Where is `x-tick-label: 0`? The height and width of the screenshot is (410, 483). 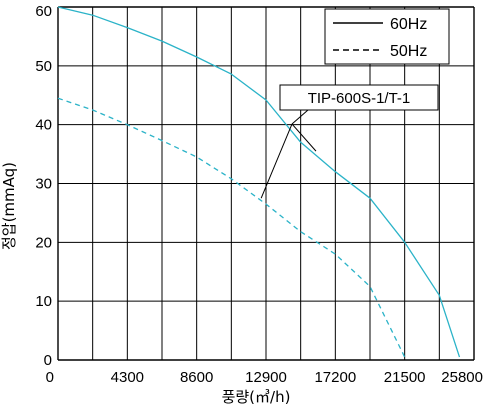 x-tick-label: 0 is located at coordinates (50, 377).